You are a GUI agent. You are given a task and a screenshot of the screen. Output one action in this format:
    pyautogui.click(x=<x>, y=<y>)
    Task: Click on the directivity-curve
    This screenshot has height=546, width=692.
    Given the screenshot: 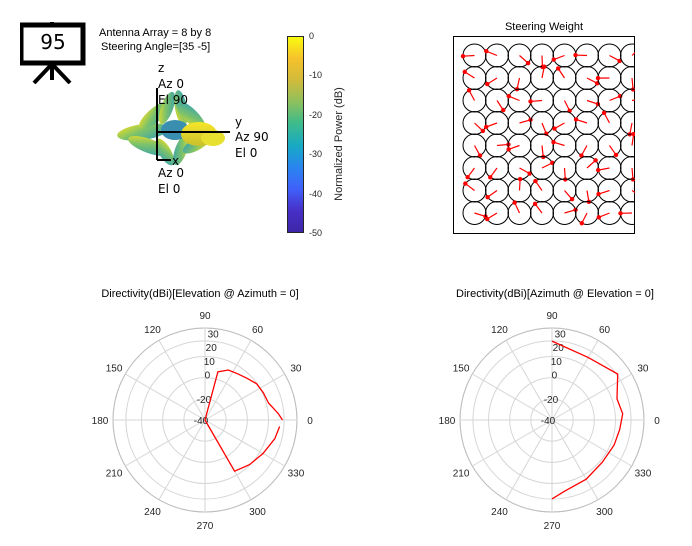 What is the action you would take?
    pyautogui.click(x=244, y=421)
    